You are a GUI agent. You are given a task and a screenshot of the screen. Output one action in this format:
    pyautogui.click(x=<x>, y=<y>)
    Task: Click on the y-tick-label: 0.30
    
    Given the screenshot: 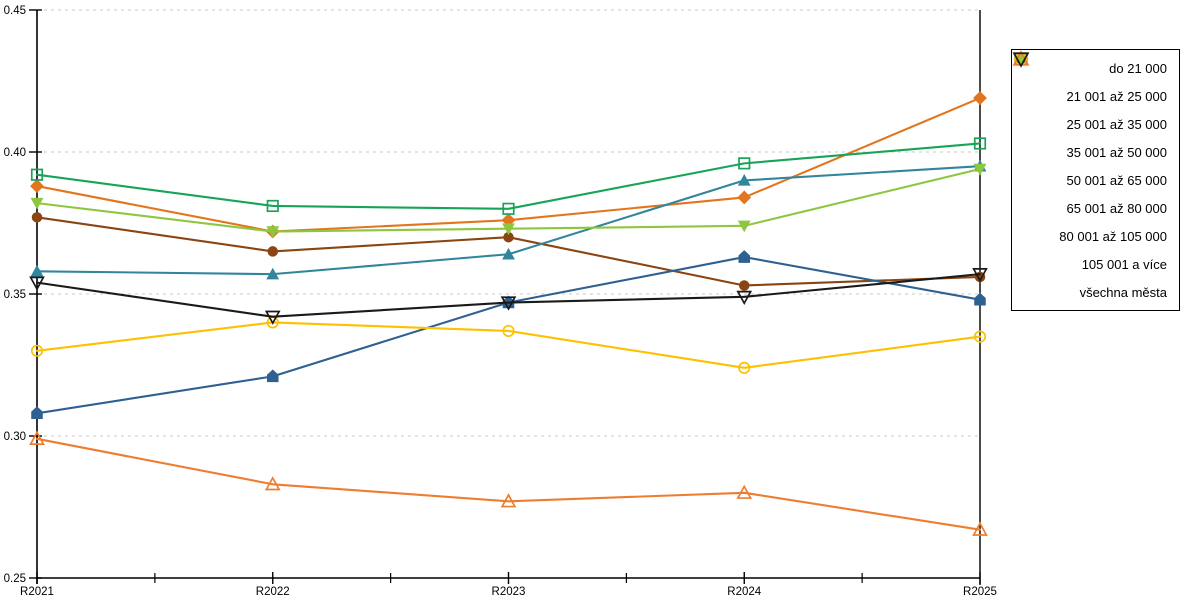 What is the action you would take?
    pyautogui.click(x=15, y=437)
    